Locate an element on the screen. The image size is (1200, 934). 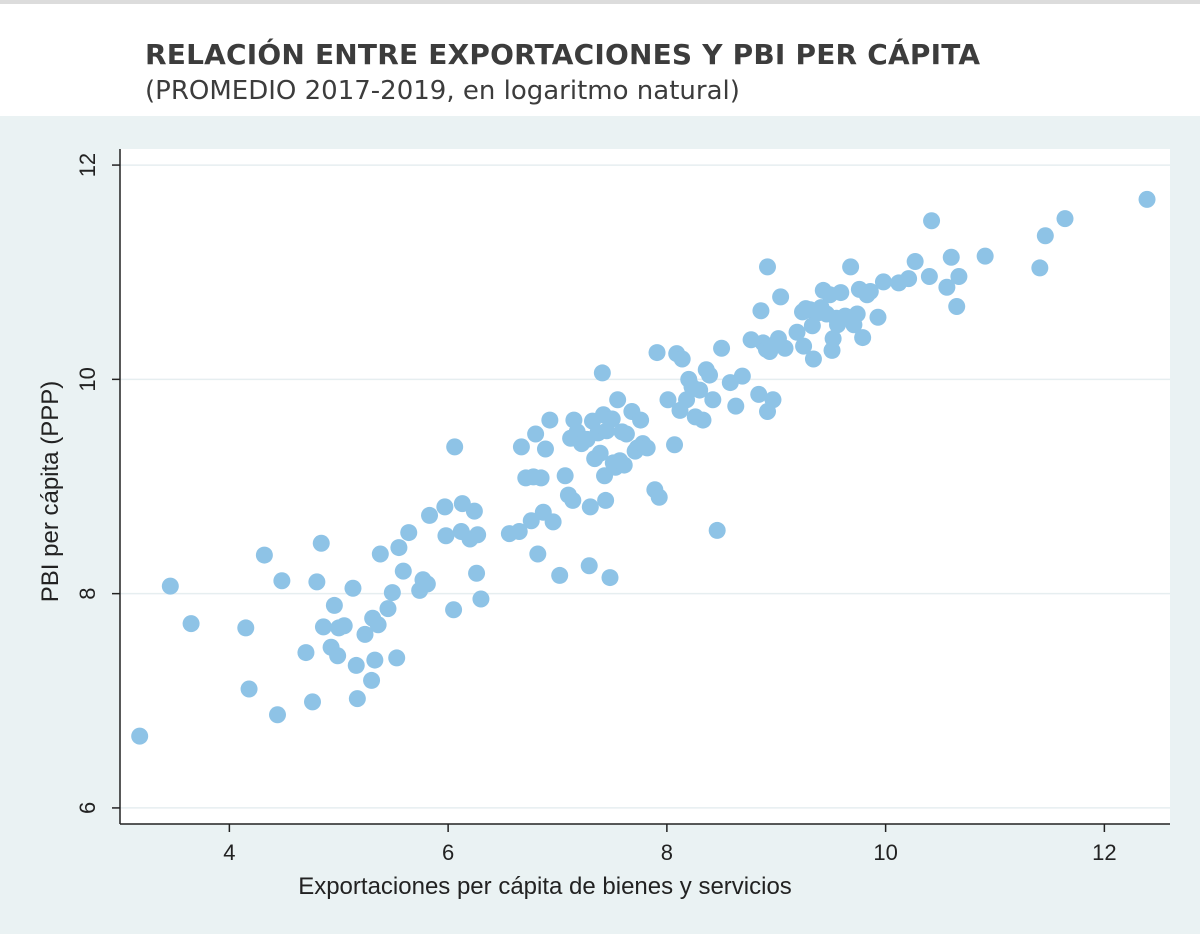
y-tick-label: 6 is located at coordinates (87, 808).